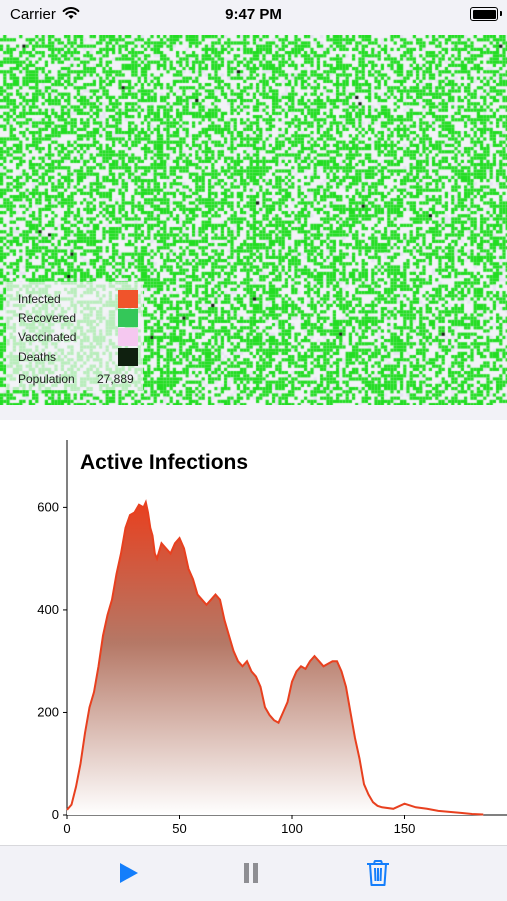 The width and height of the screenshot is (507, 901). What do you see at coordinates (71, 13) in the screenshot?
I see `wifi-icon` at bounding box center [71, 13].